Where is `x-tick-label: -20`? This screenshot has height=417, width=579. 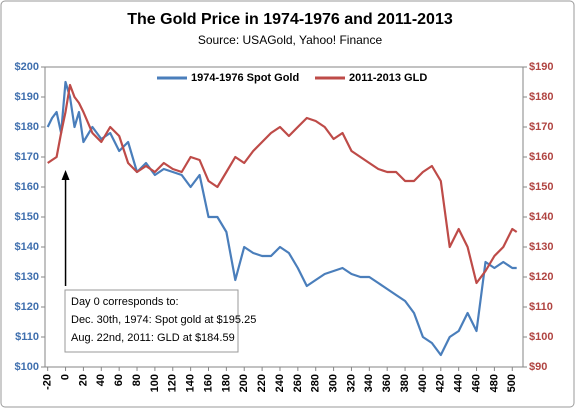
x-tick-label: -20 is located at coordinates (48, 382).